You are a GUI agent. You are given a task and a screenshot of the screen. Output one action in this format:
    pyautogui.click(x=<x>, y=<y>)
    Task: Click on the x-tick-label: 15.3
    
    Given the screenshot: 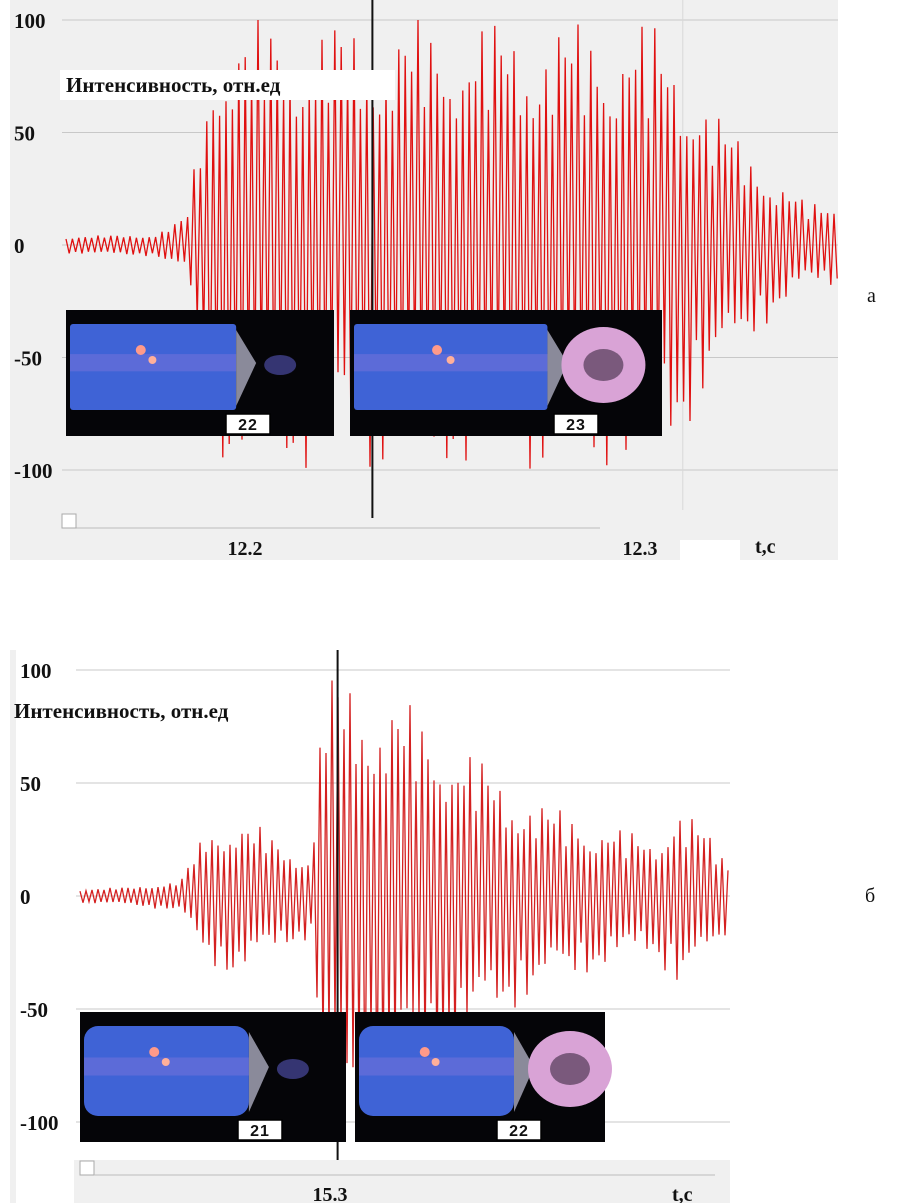 What is the action you would take?
    pyautogui.click(x=330, y=1193)
    